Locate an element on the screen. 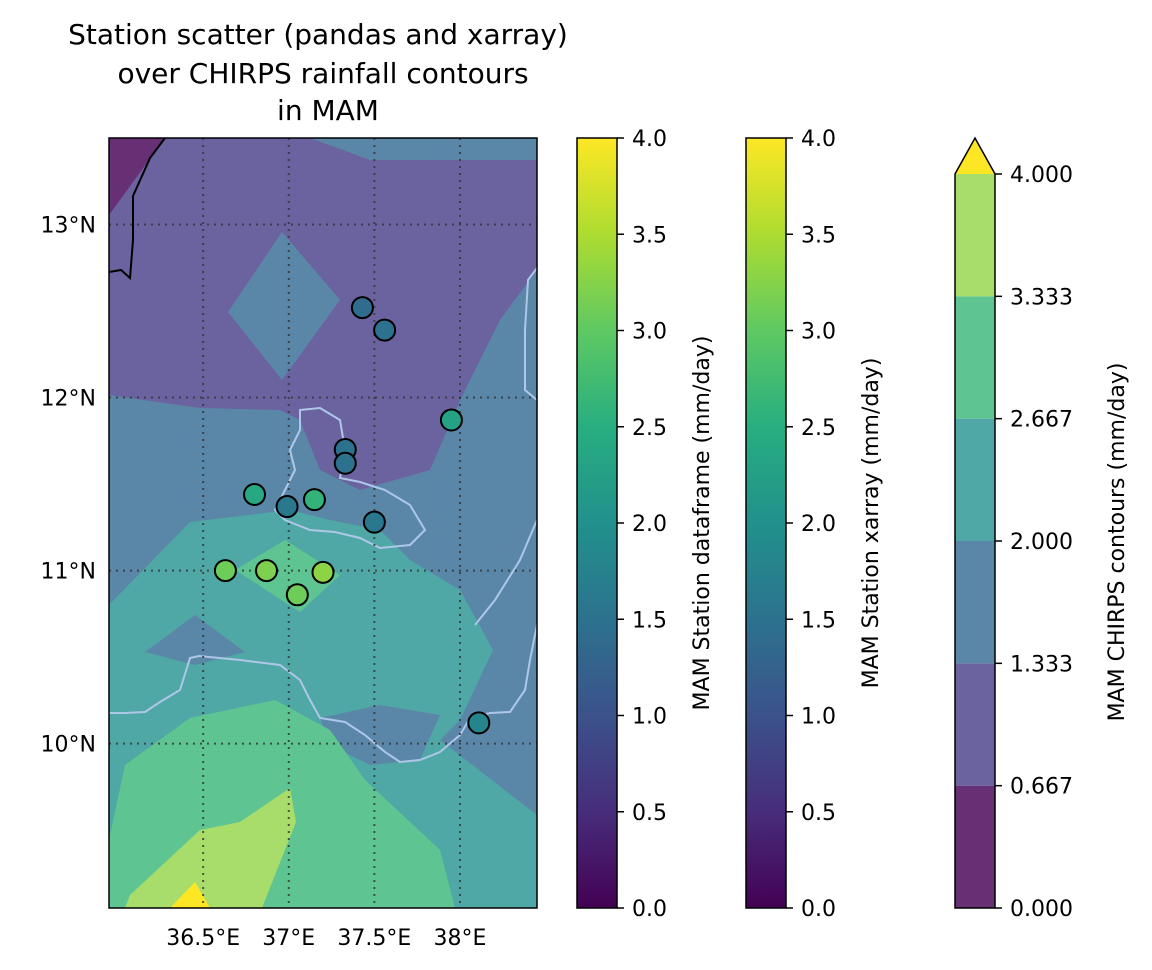 The width and height of the screenshot is (1152, 970). colorbar-2-ticks: 0.0 0.5 1.0 1.5 2.0 2.5 3.0 3.5 4.0 is located at coordinates (811, 524).